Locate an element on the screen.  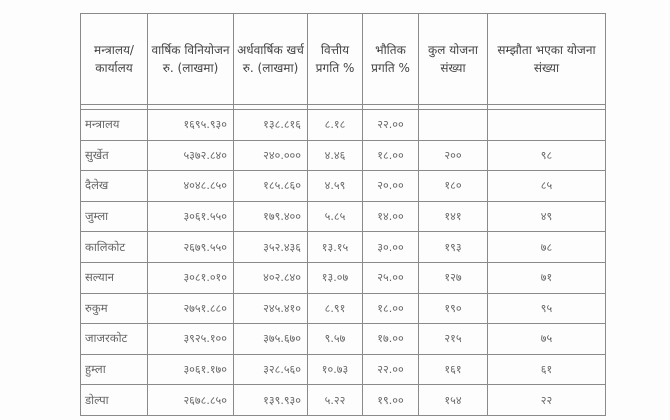
cell-physical-progress: १७.०० is located at coordinates (390, 339).